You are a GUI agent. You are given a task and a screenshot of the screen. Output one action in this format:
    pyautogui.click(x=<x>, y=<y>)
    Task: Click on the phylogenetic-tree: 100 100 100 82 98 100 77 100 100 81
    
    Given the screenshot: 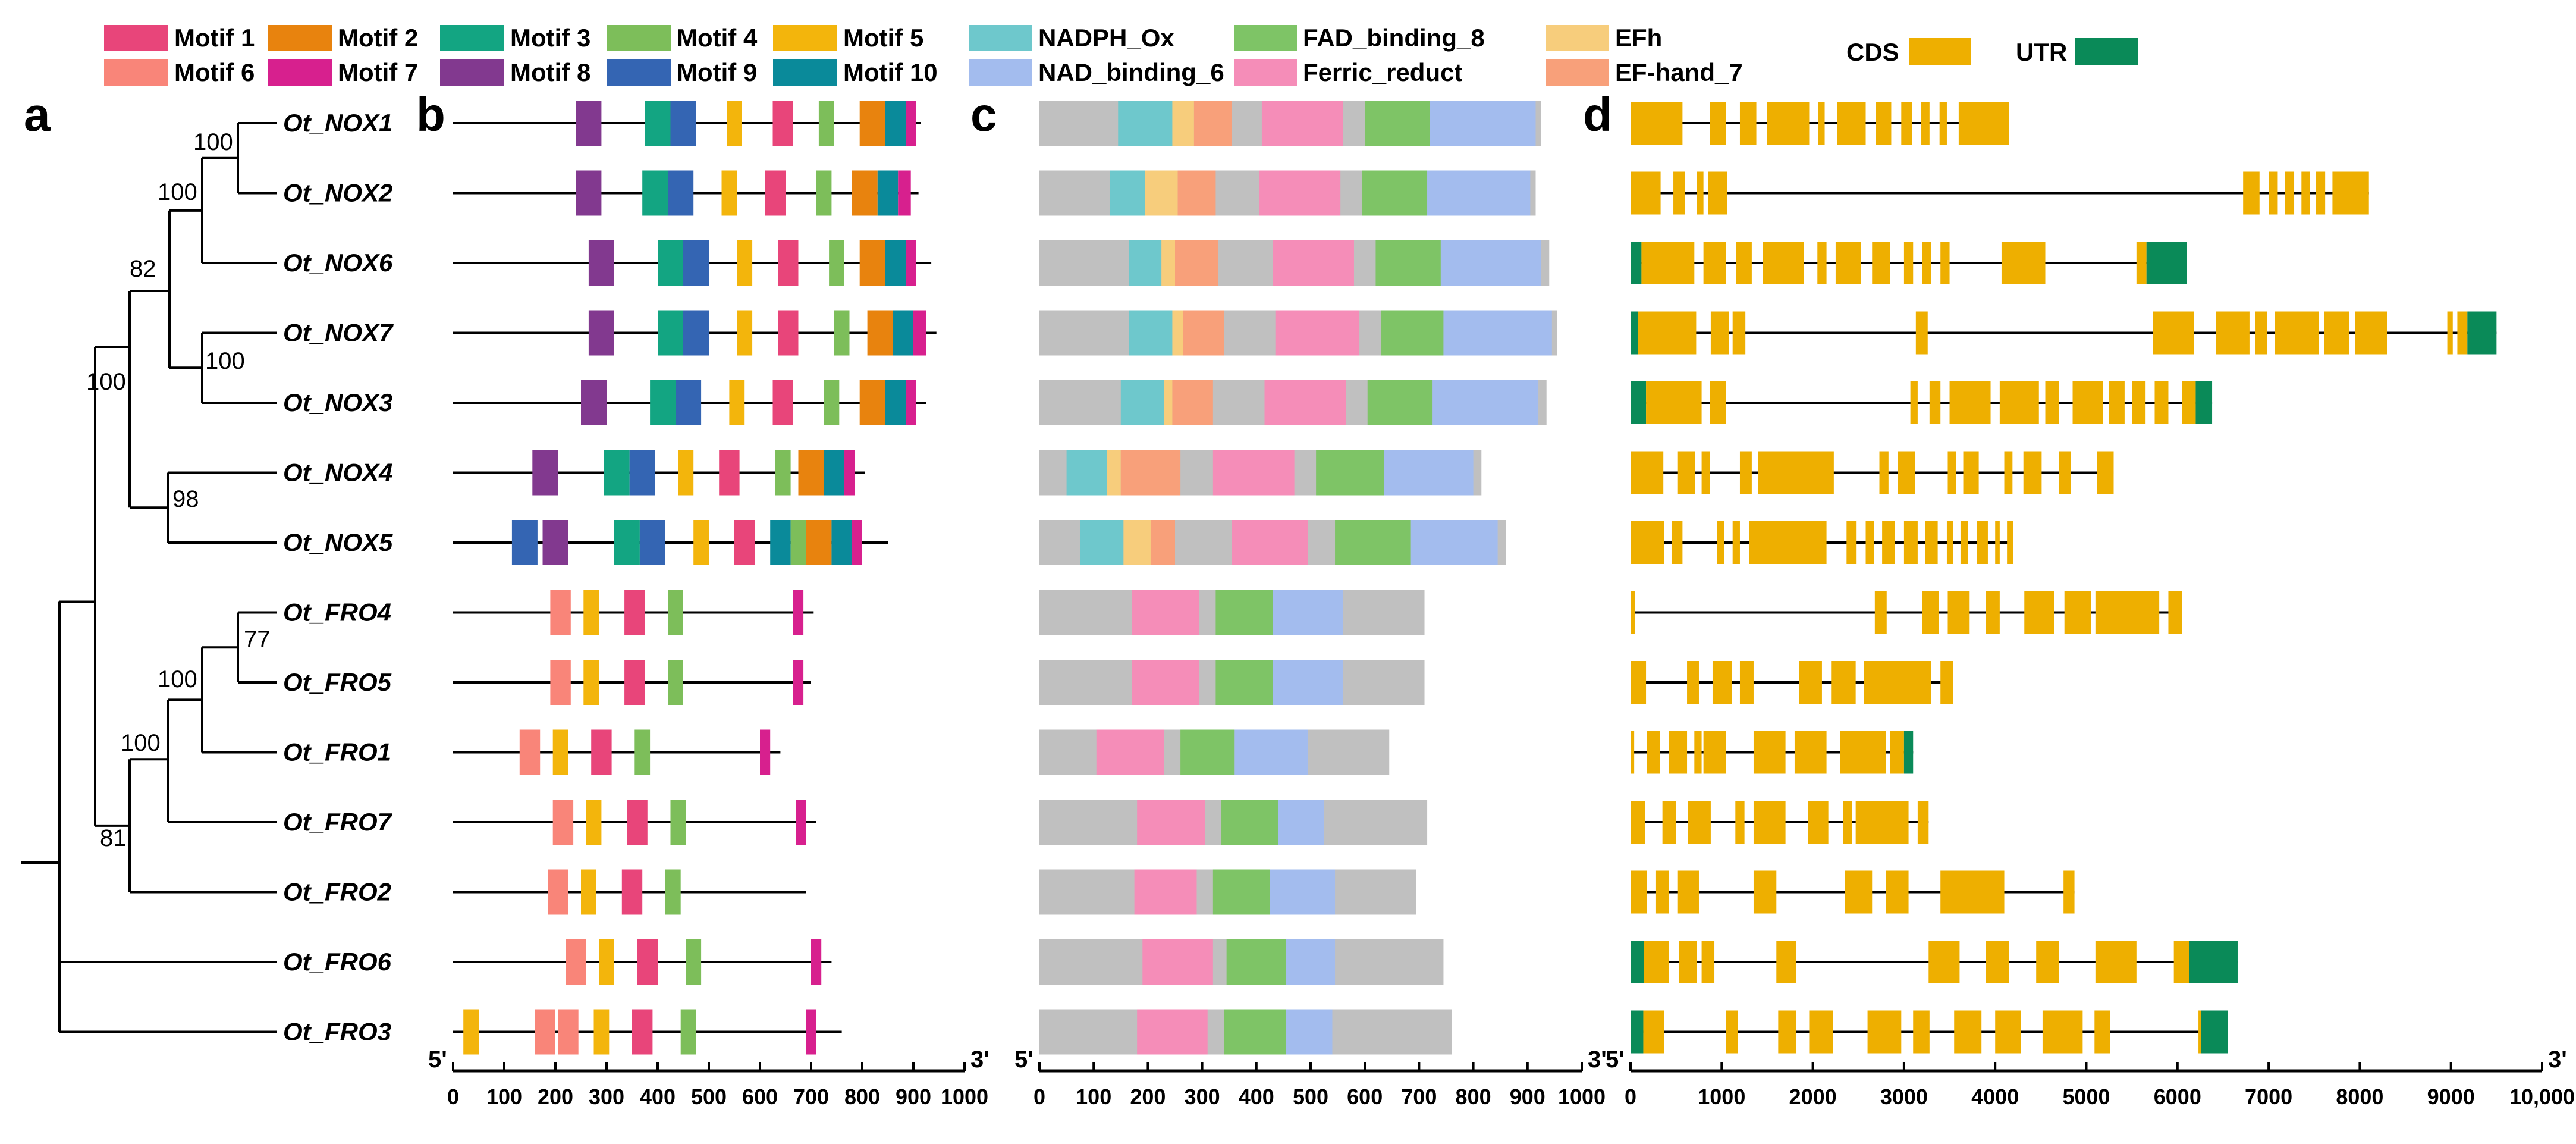 What is the action you would take?
    pyautogui.click(x=149, y=577)
    